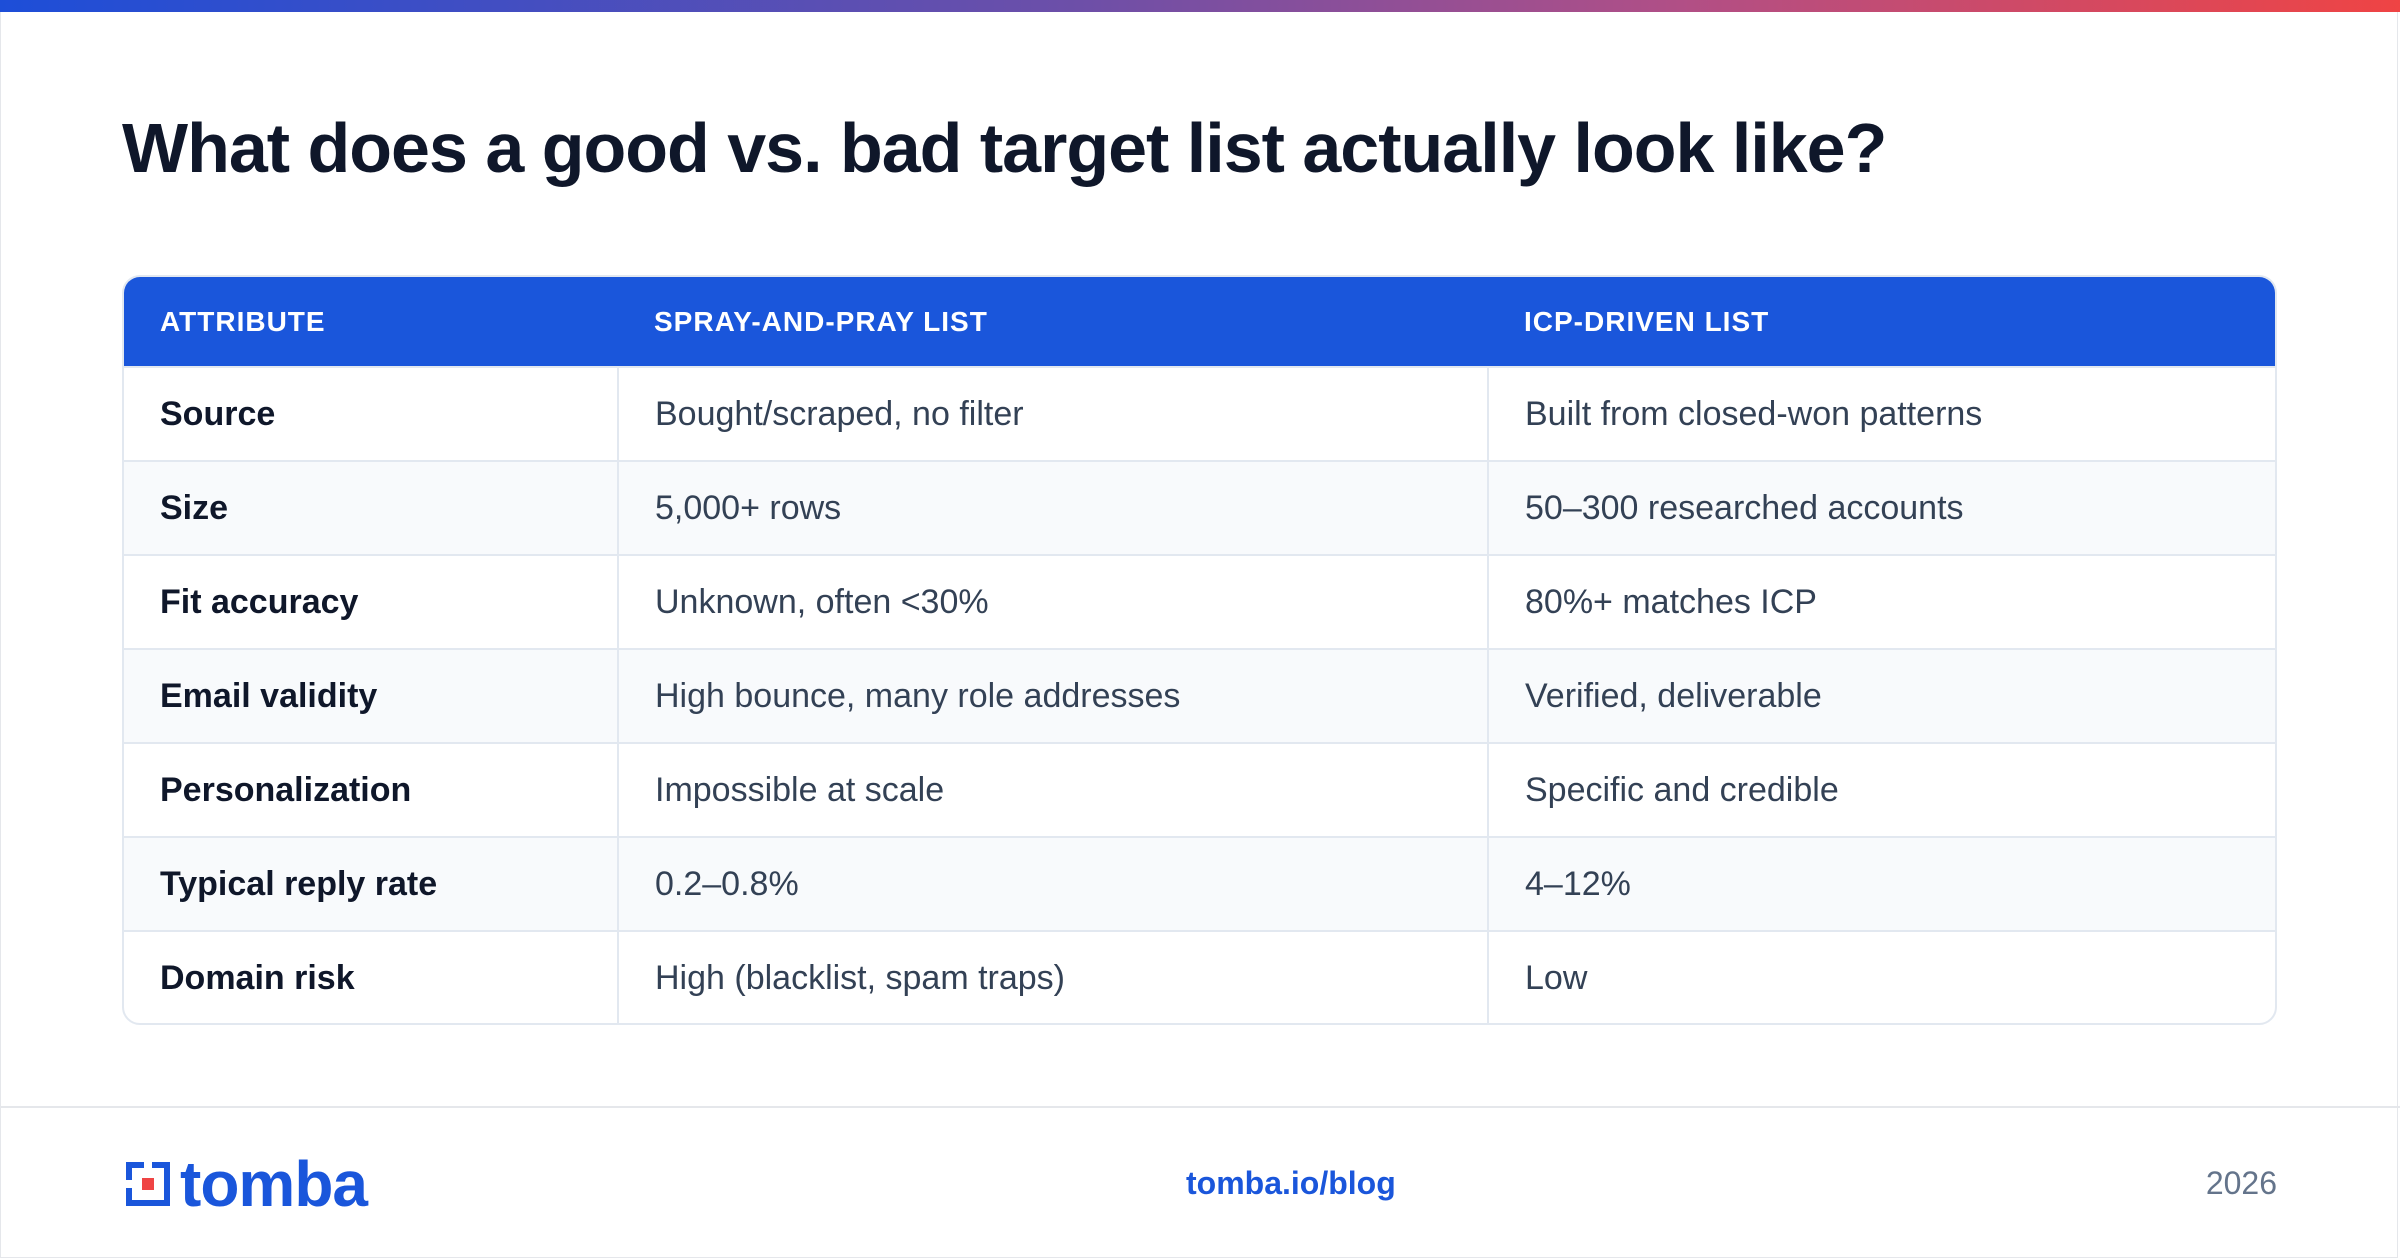 Image resolution: width=2400 pixels, height=1260 pixels. I want to click on spray-cell: Impossible at scale, so click(1052, 790).